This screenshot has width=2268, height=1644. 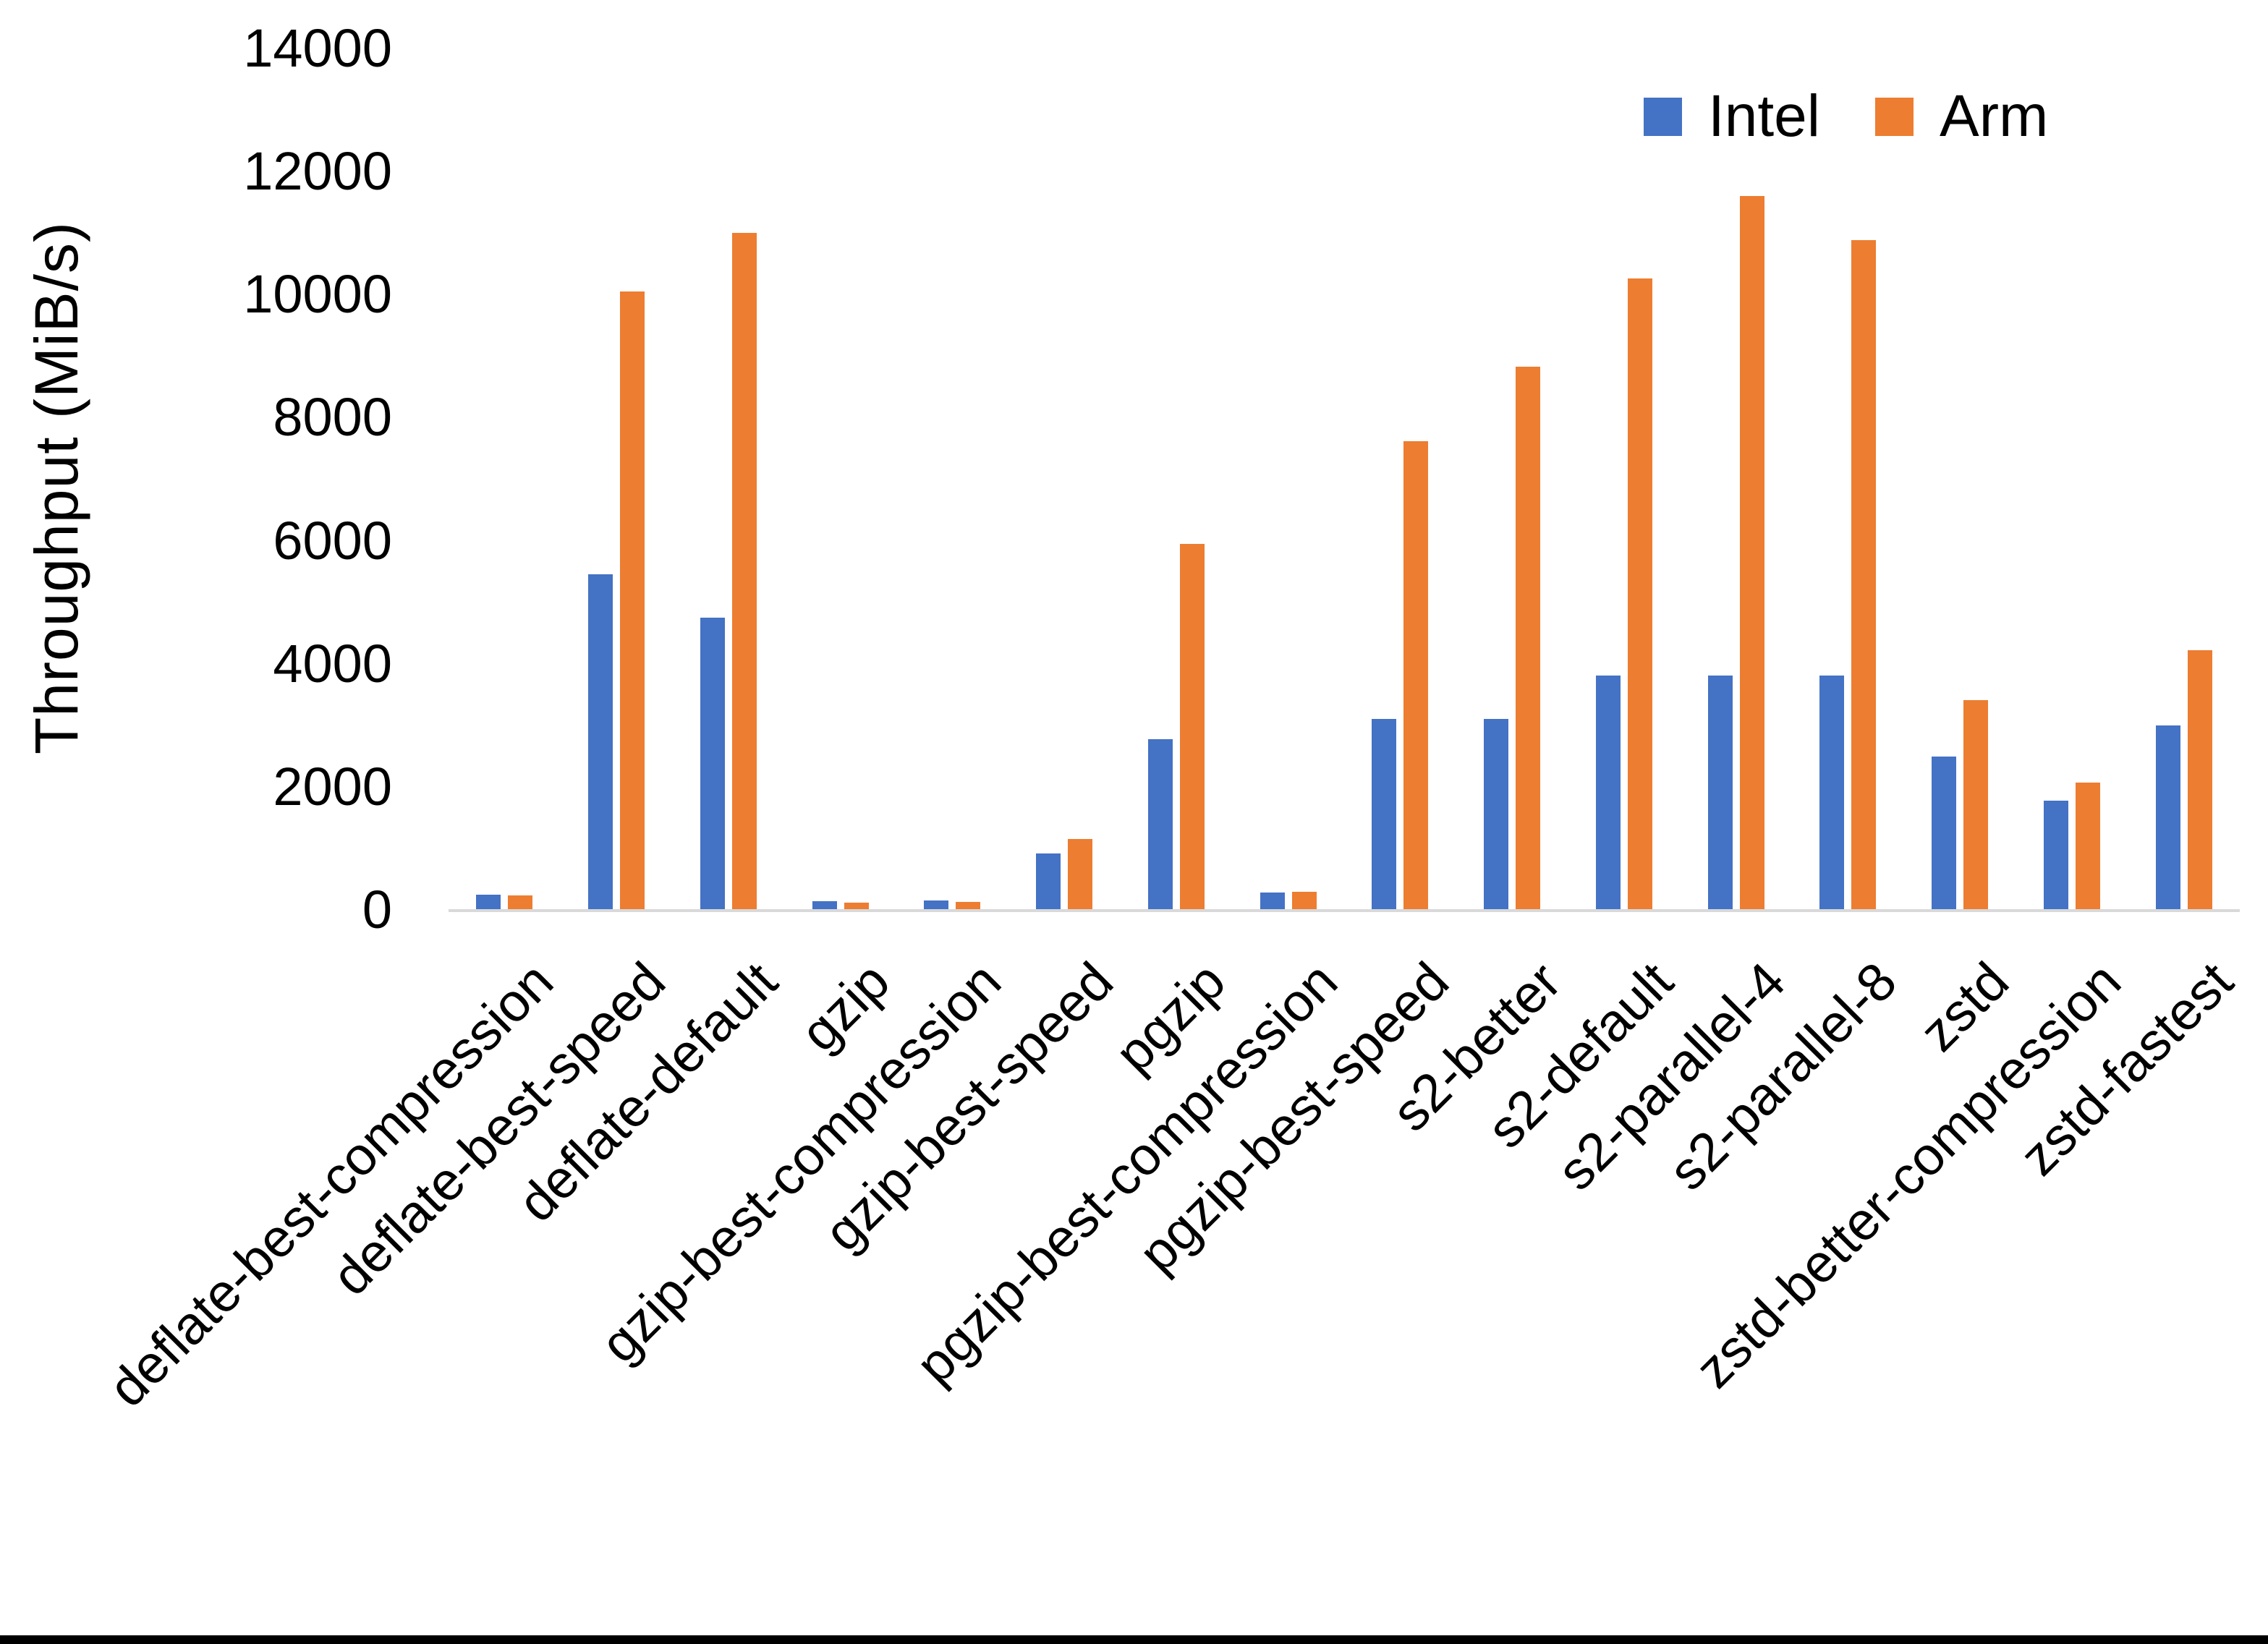 I want to click on y-tick-label-12000: 12000, so click(x=317, y=171).